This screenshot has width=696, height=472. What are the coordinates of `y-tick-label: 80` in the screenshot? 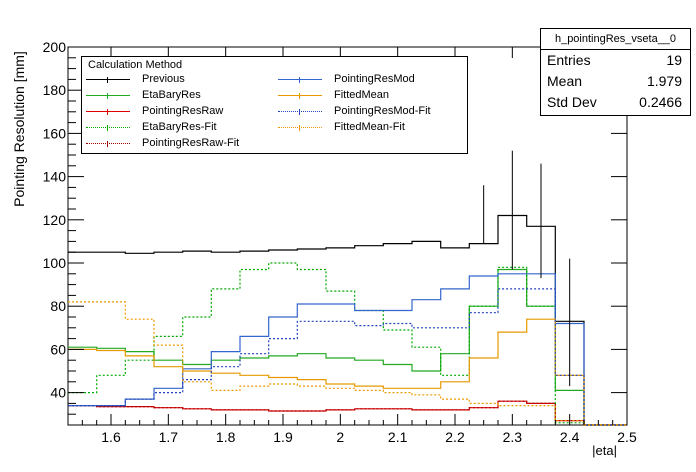 It's located at (58, 306).